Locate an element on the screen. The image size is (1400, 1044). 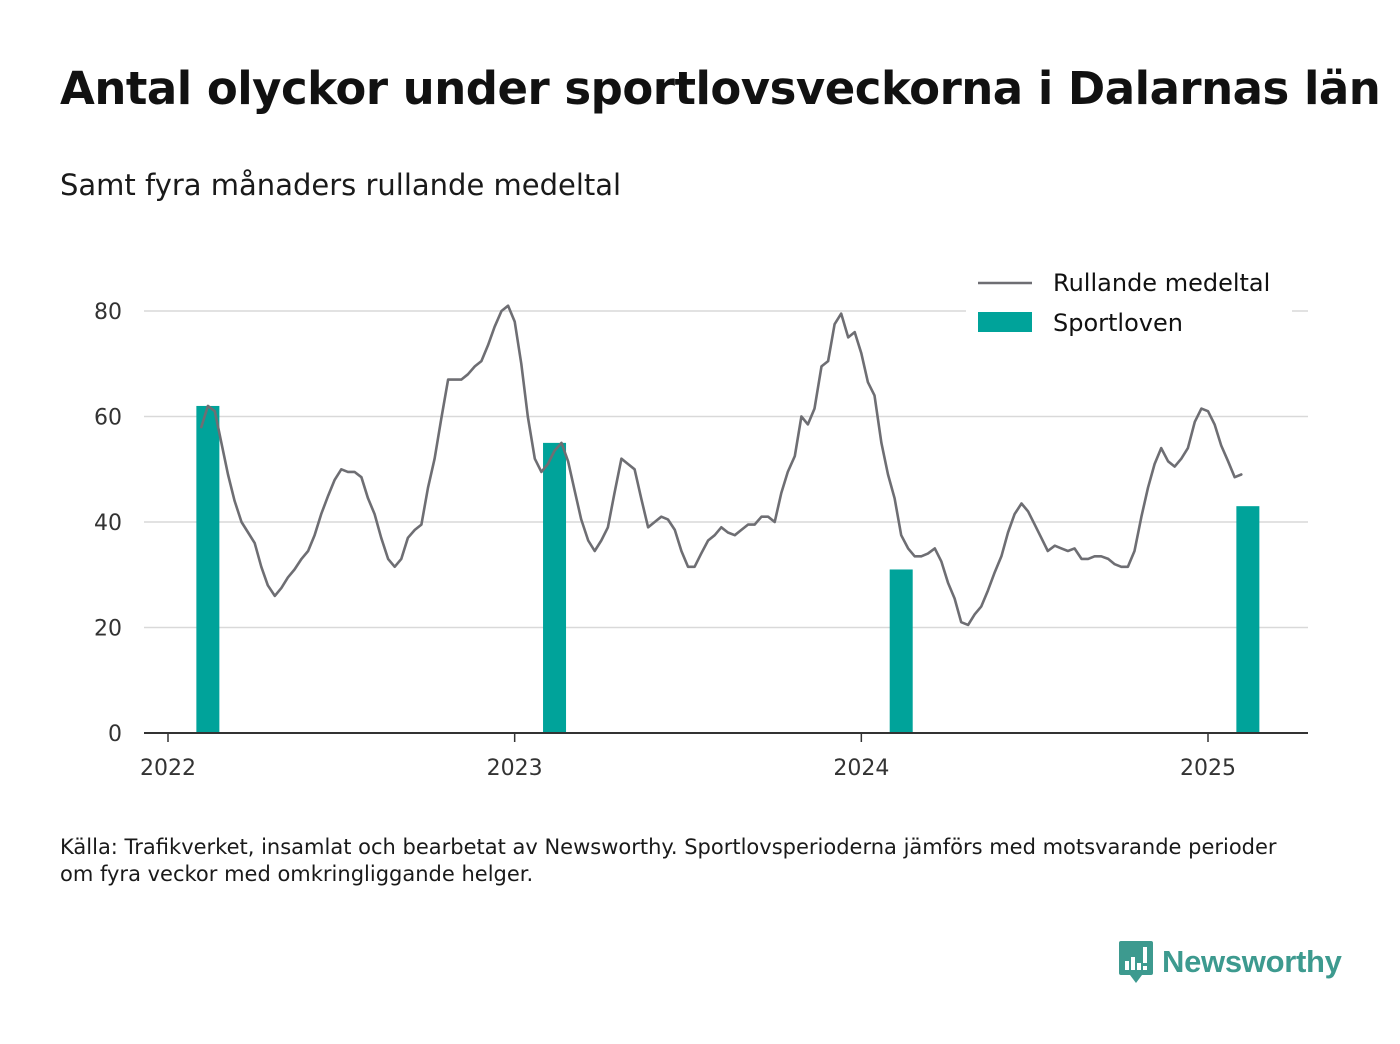
y-tick-label-40: 40 is located at coordinates (108, 523).